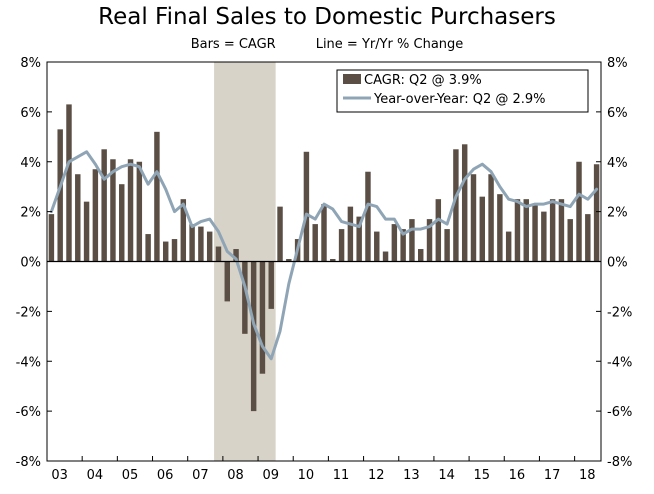 The width and height of the screenshot is (654, 494). I want to click on y-tick-label-left: 0%, so click(30, 263).